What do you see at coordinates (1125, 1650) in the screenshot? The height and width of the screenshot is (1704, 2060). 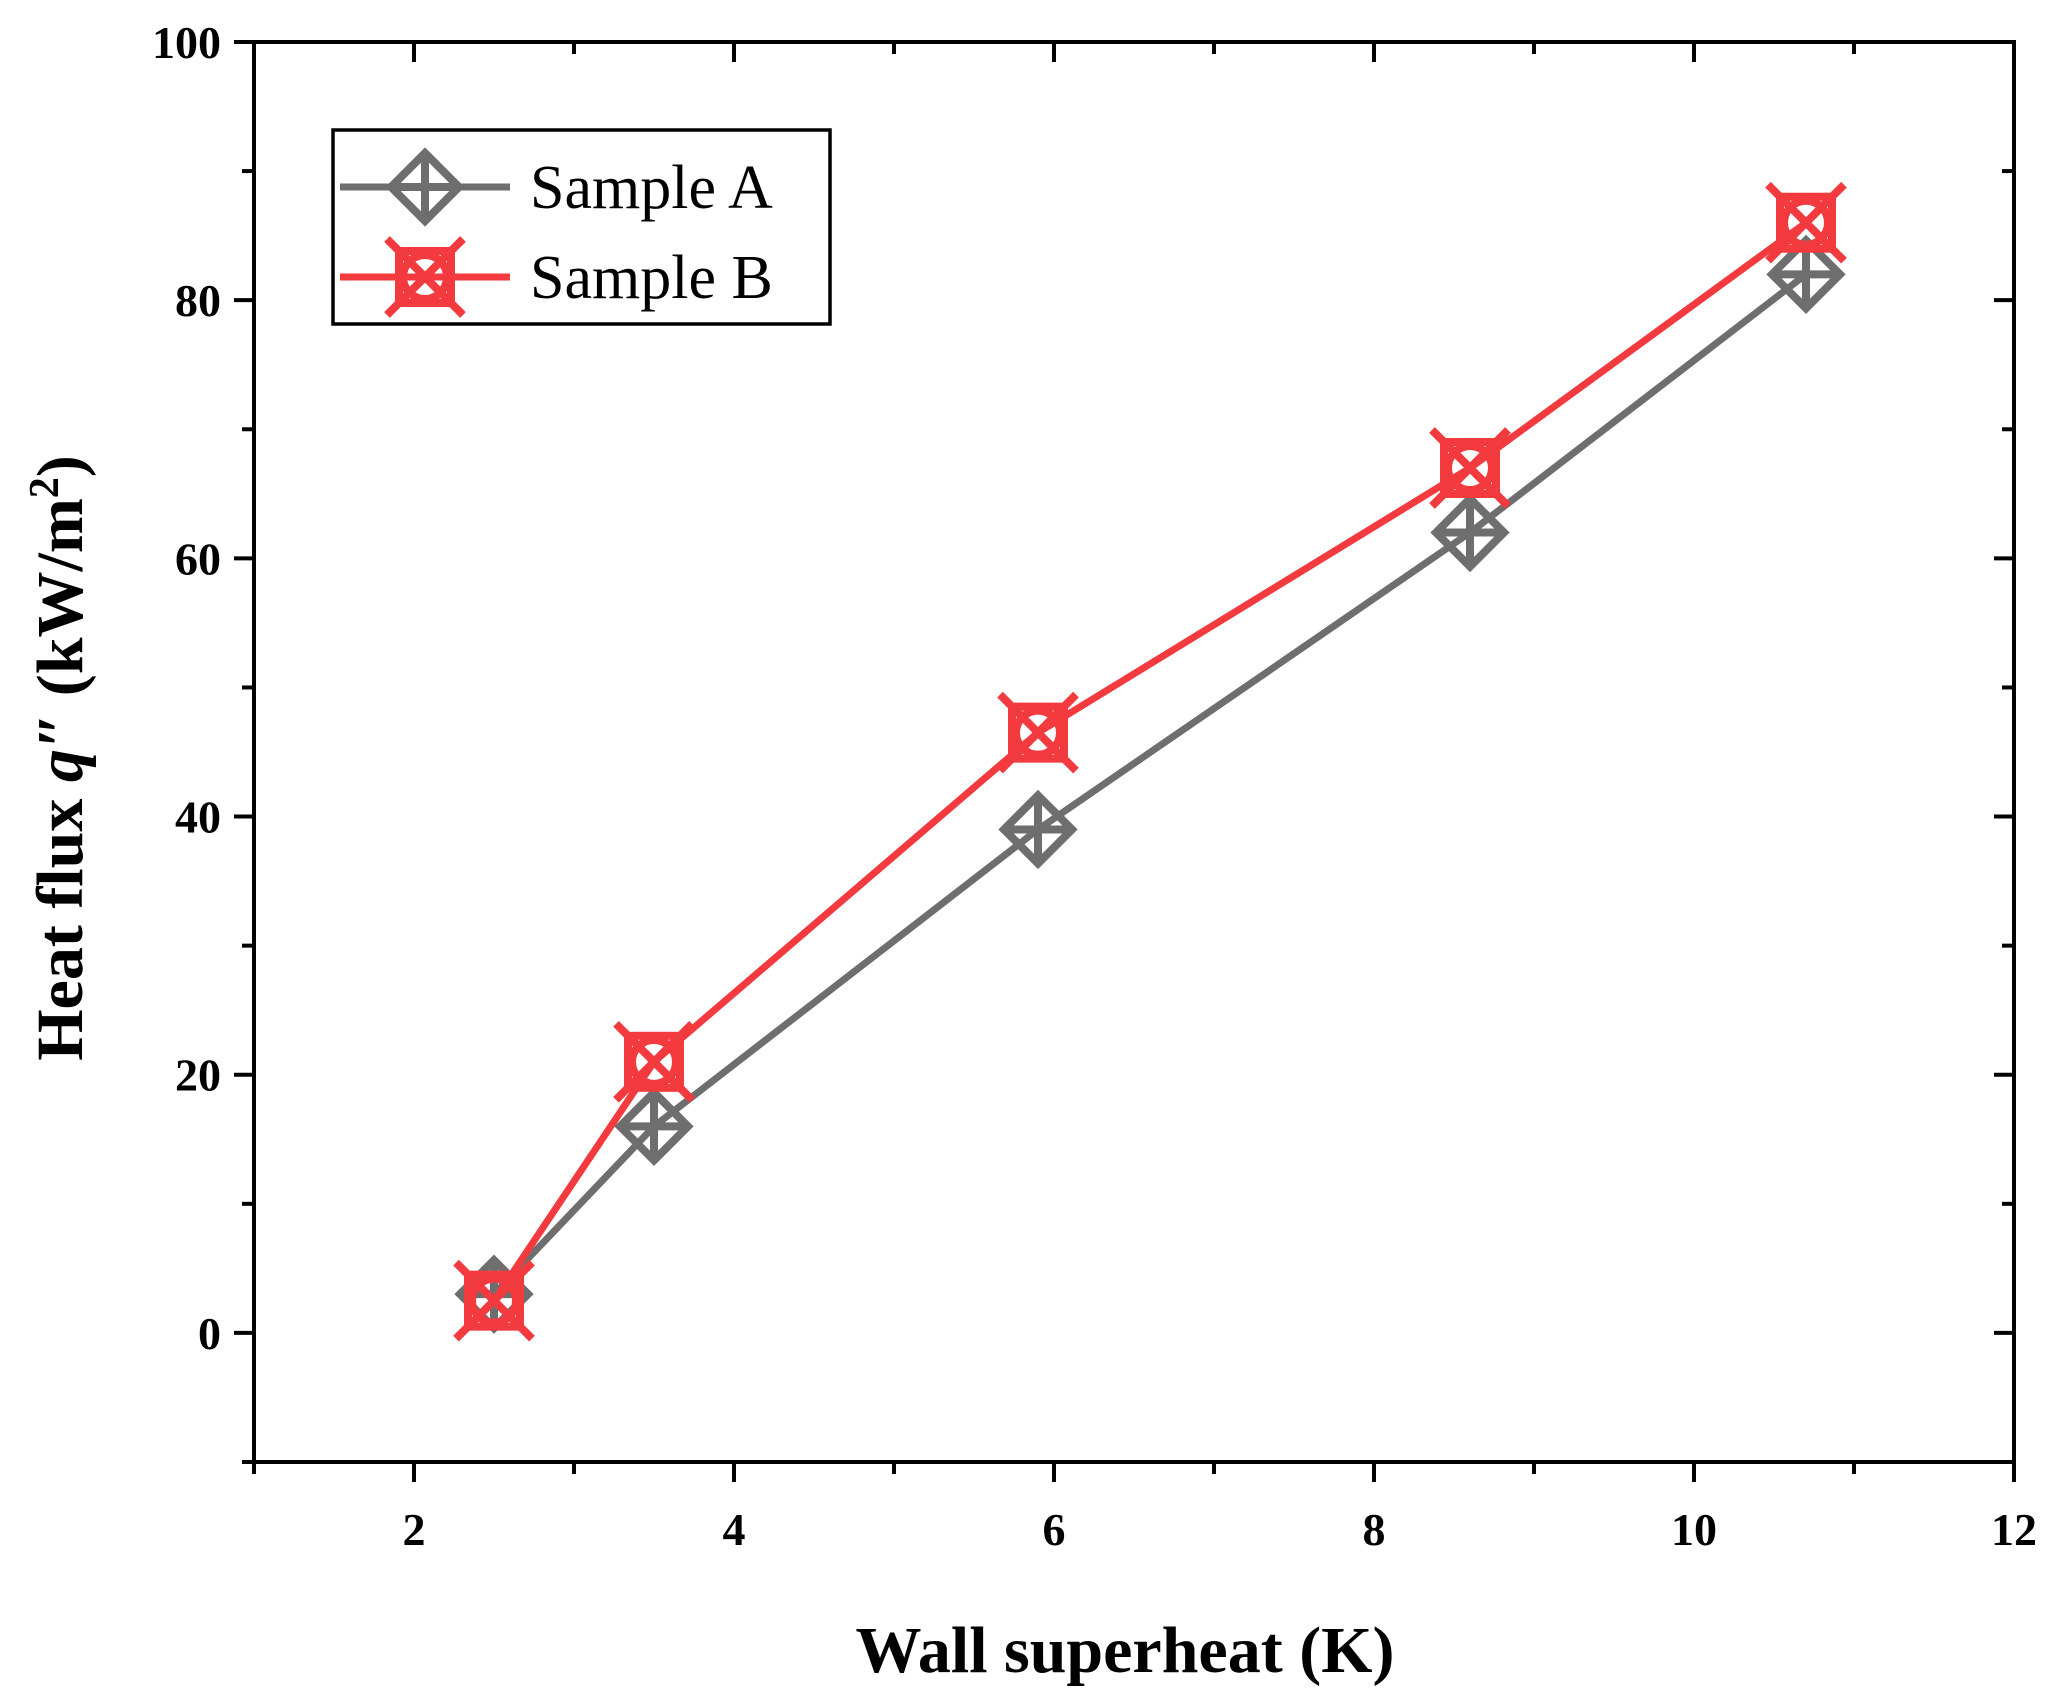 I see `x-axis-title: Wall superheat (K)` at bounding box center [1125, 1650].